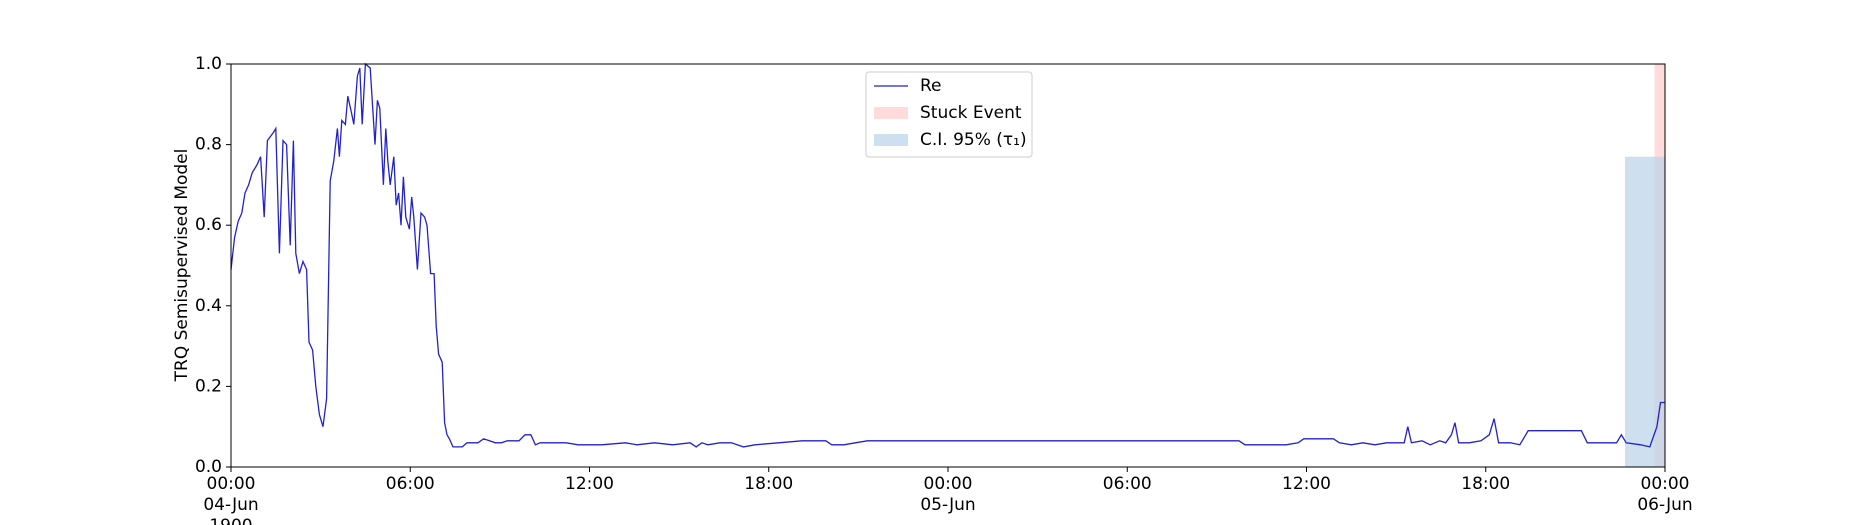  Describe the element at coordinates (208, 145) in the screenshot. I see `y-tick-label: 0.8` at that location.